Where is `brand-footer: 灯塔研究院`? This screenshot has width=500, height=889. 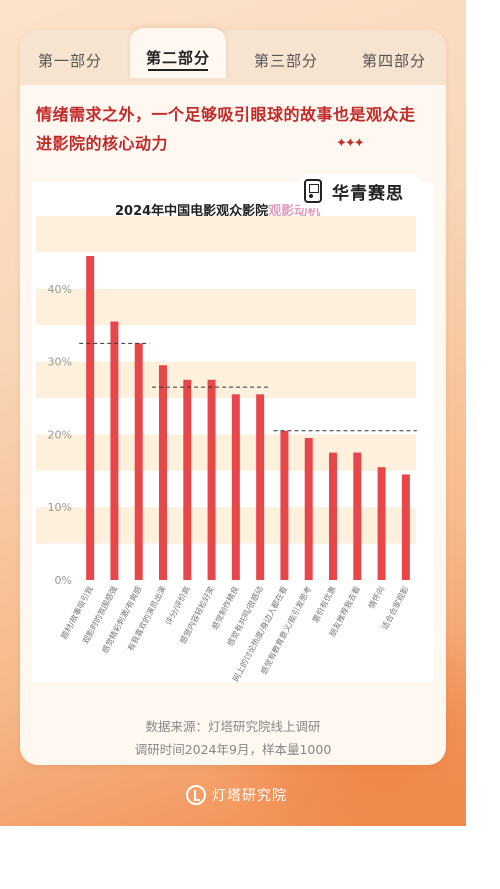
brand-footer: 灯塔研究院 is located at coordinates (236, 795).